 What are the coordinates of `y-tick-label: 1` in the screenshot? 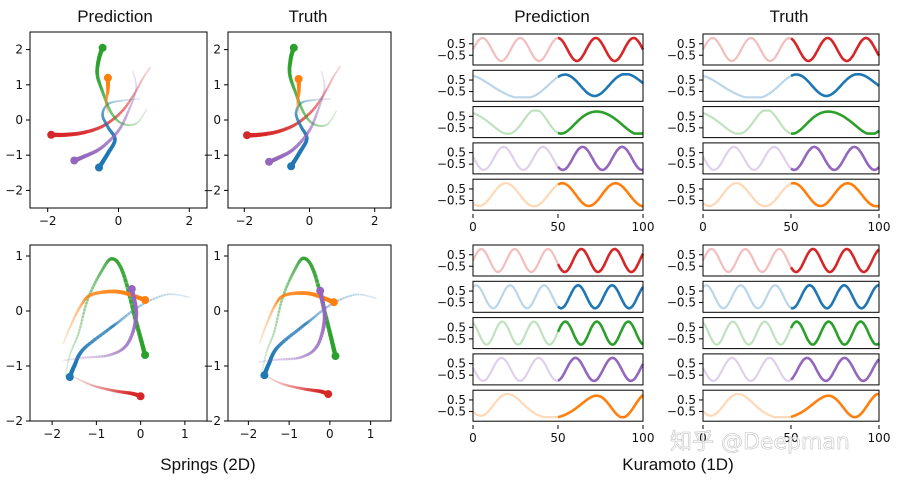 It's located at (19, 85).